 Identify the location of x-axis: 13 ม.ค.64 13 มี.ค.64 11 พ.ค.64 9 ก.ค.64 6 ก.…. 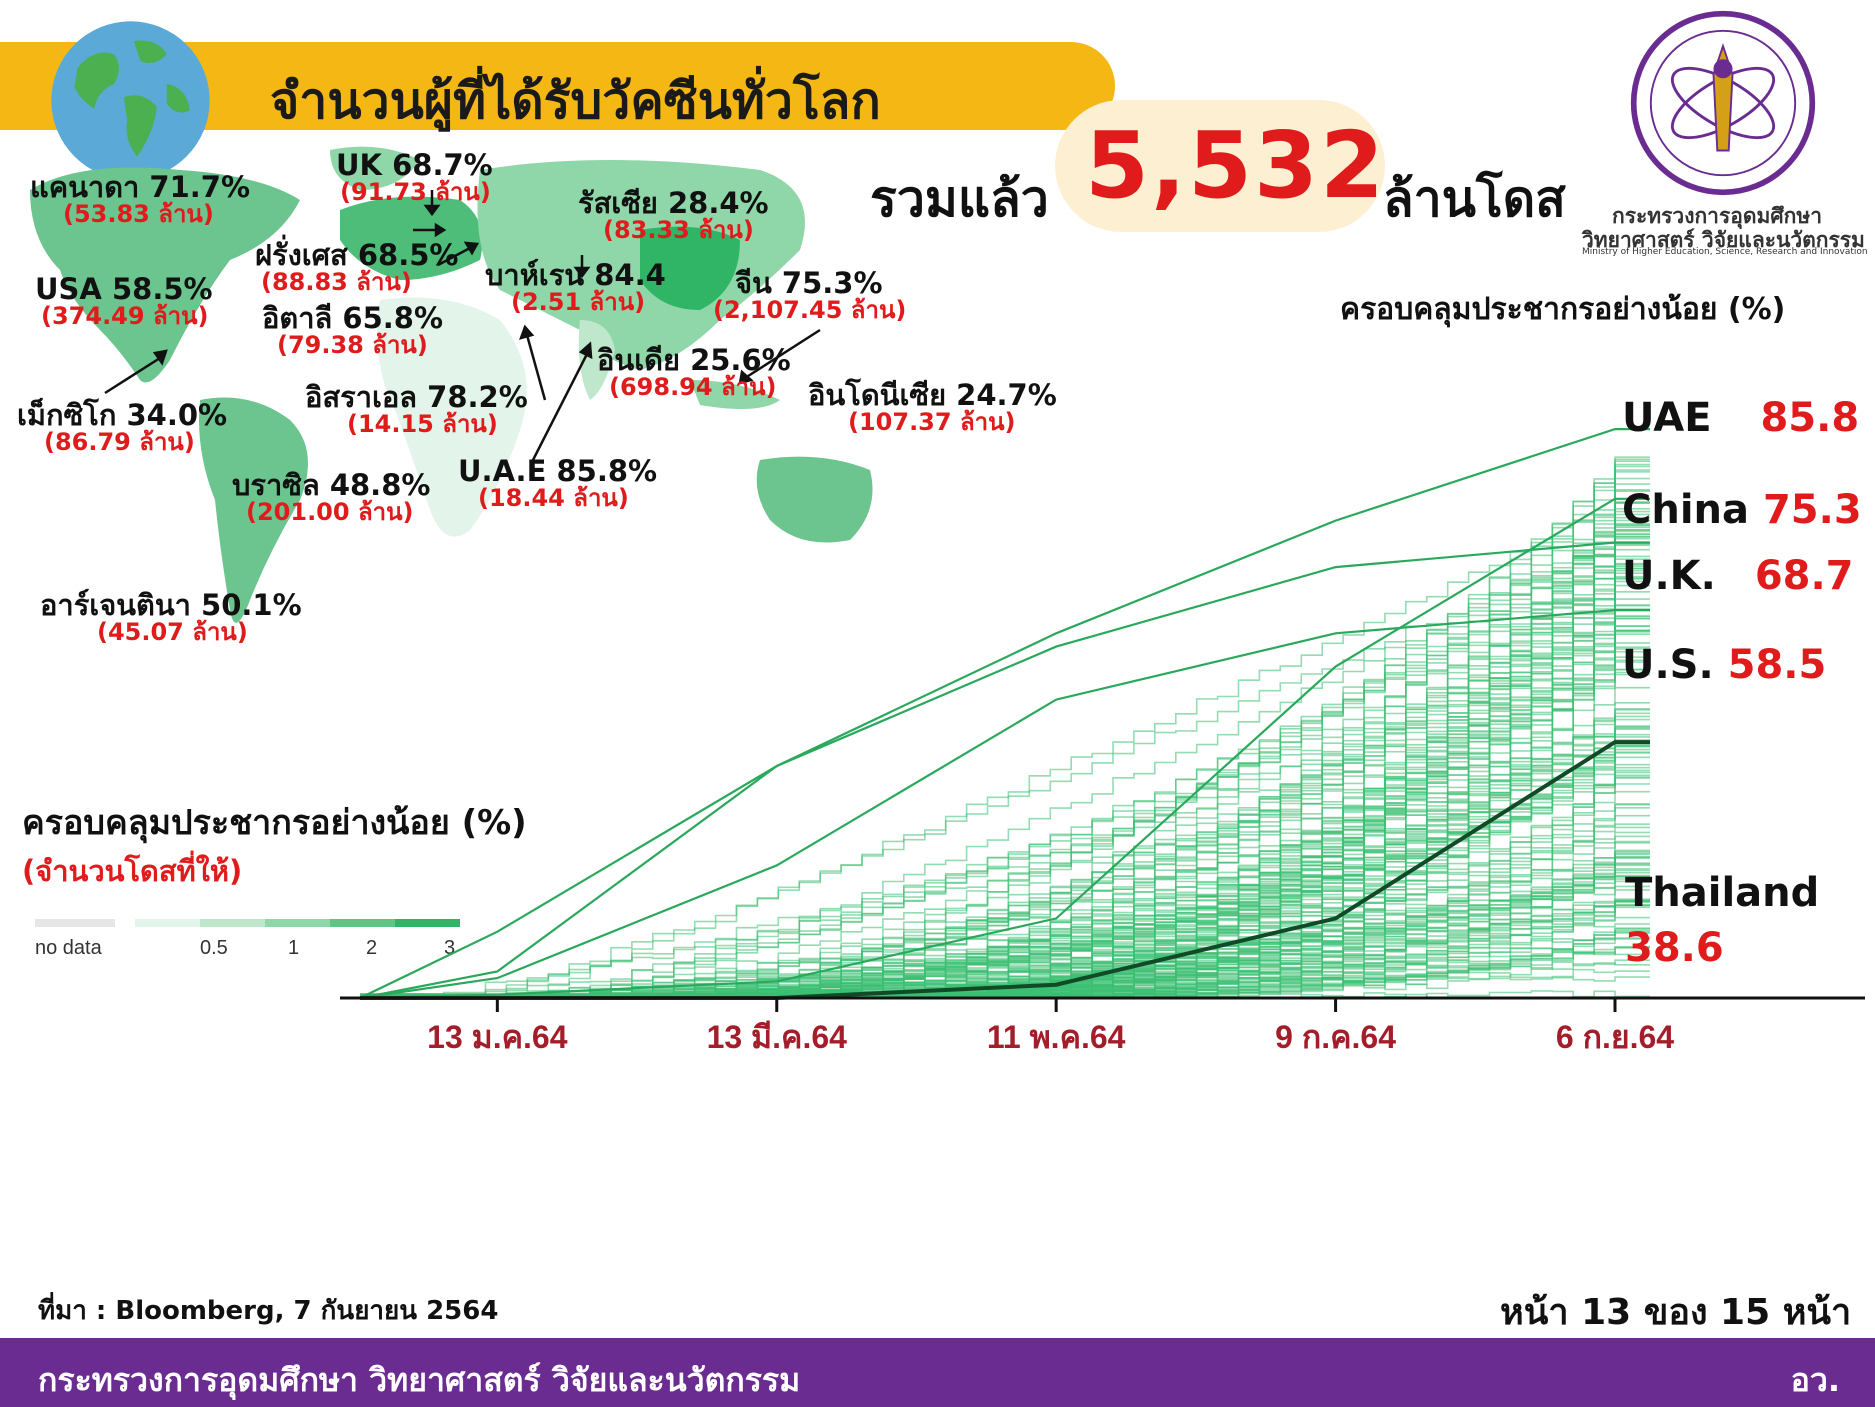
(1102, 1025).